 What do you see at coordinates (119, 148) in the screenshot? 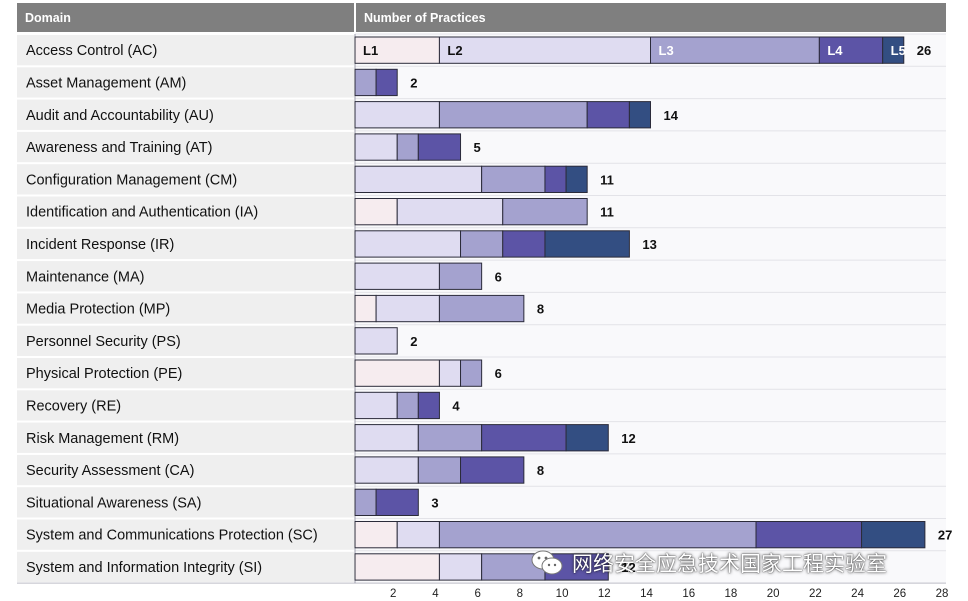
I see `domain-label: Awareness and Training (AT)` at bounding box center [119, 148].